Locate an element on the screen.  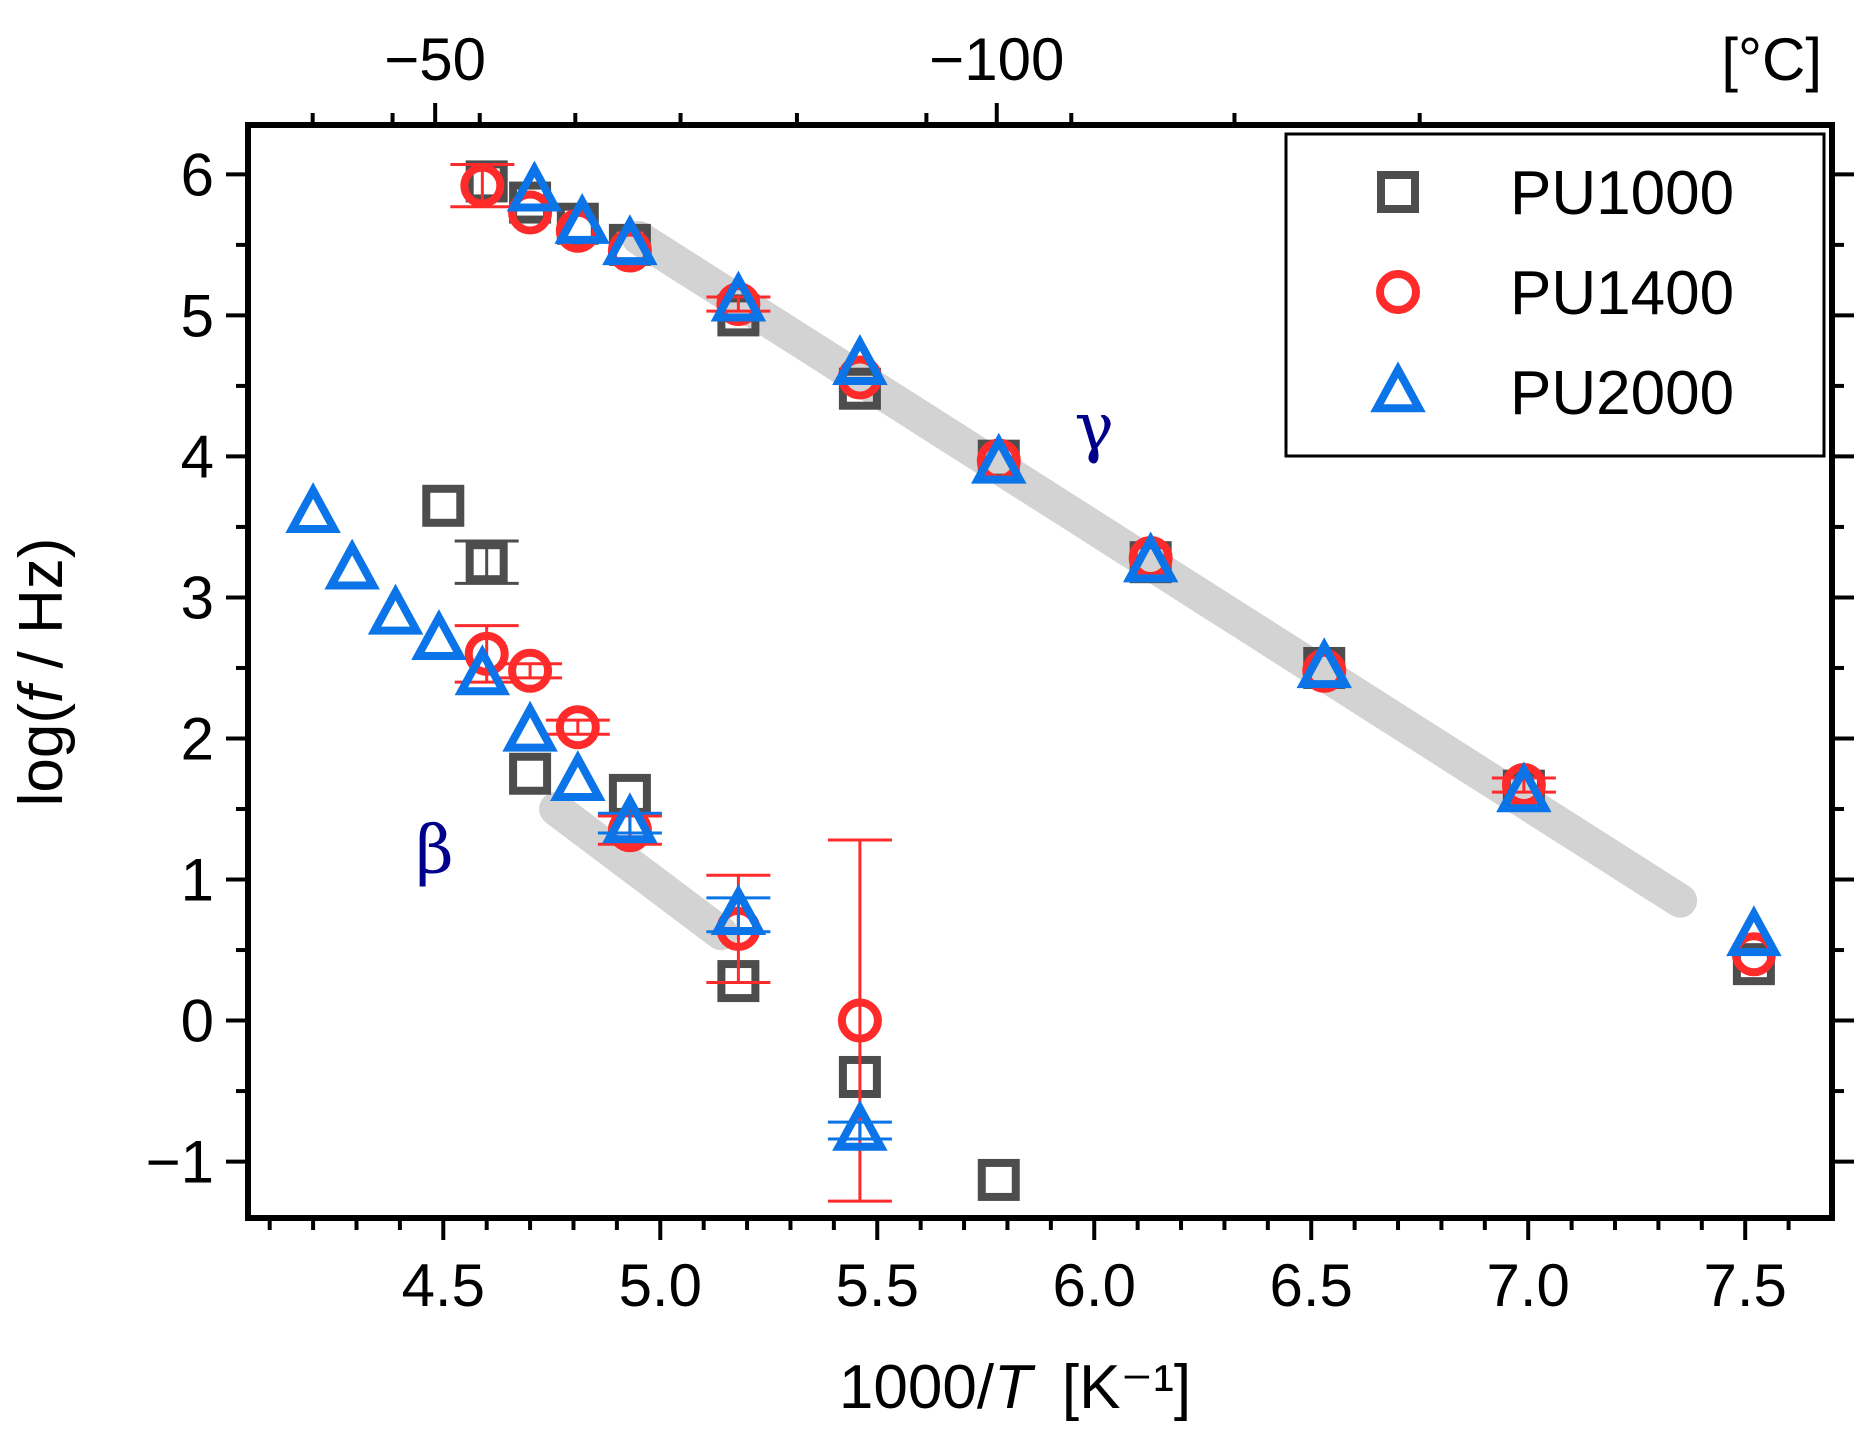
y-tick-label: −1 is located at coordinates (180, 1162).